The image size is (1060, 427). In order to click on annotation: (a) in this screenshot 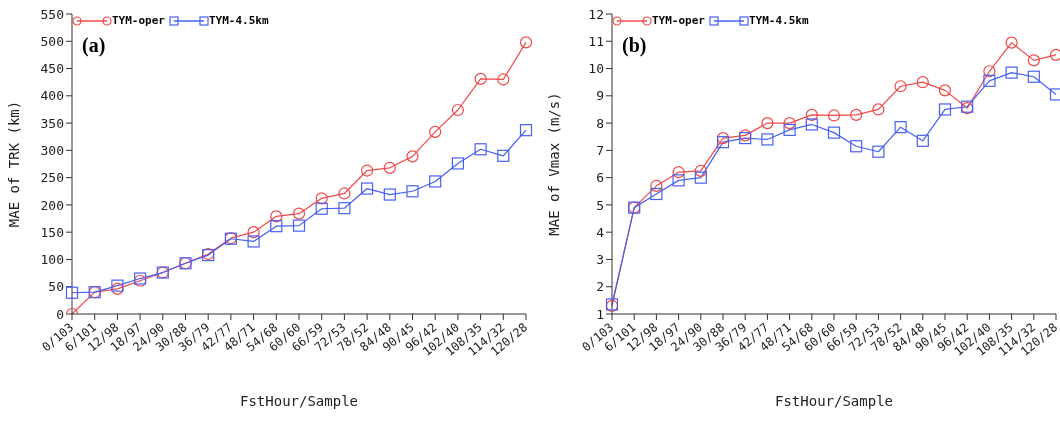, I will do `click(94, 45)`.